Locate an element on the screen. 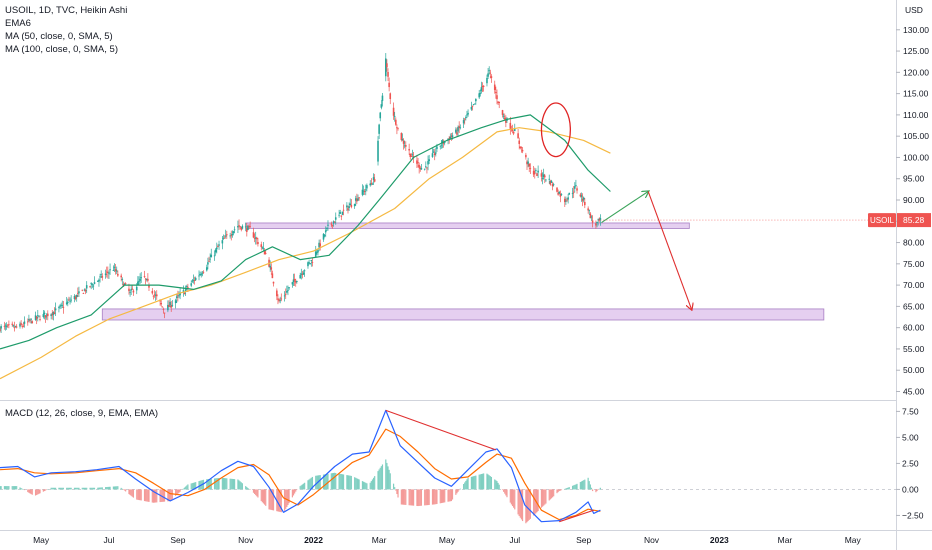 The image size is (932, 550). legend-macd: MACD (12, 26, close, 9, EMA, EMA) is located at coordinates (81, 413).